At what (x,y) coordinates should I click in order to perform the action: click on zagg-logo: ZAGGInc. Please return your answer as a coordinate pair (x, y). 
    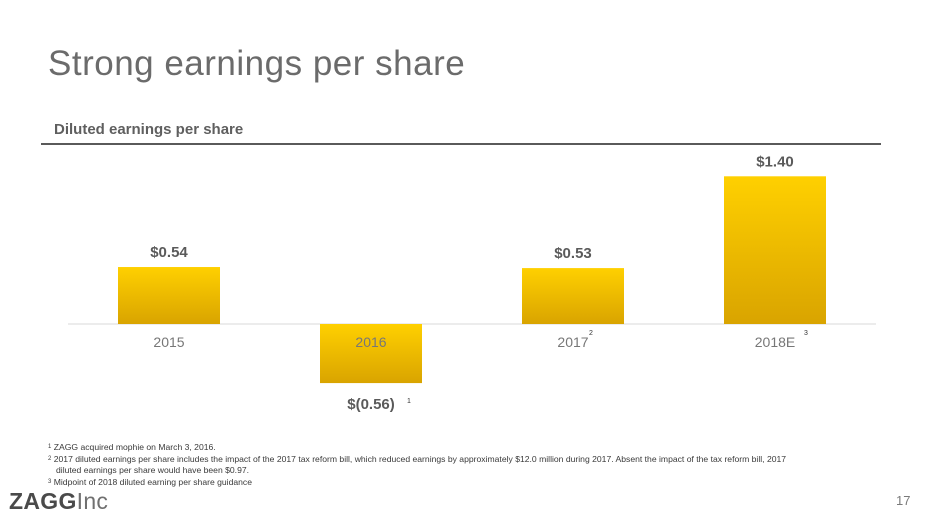
    Looking at the image, I should click on (59, 501).